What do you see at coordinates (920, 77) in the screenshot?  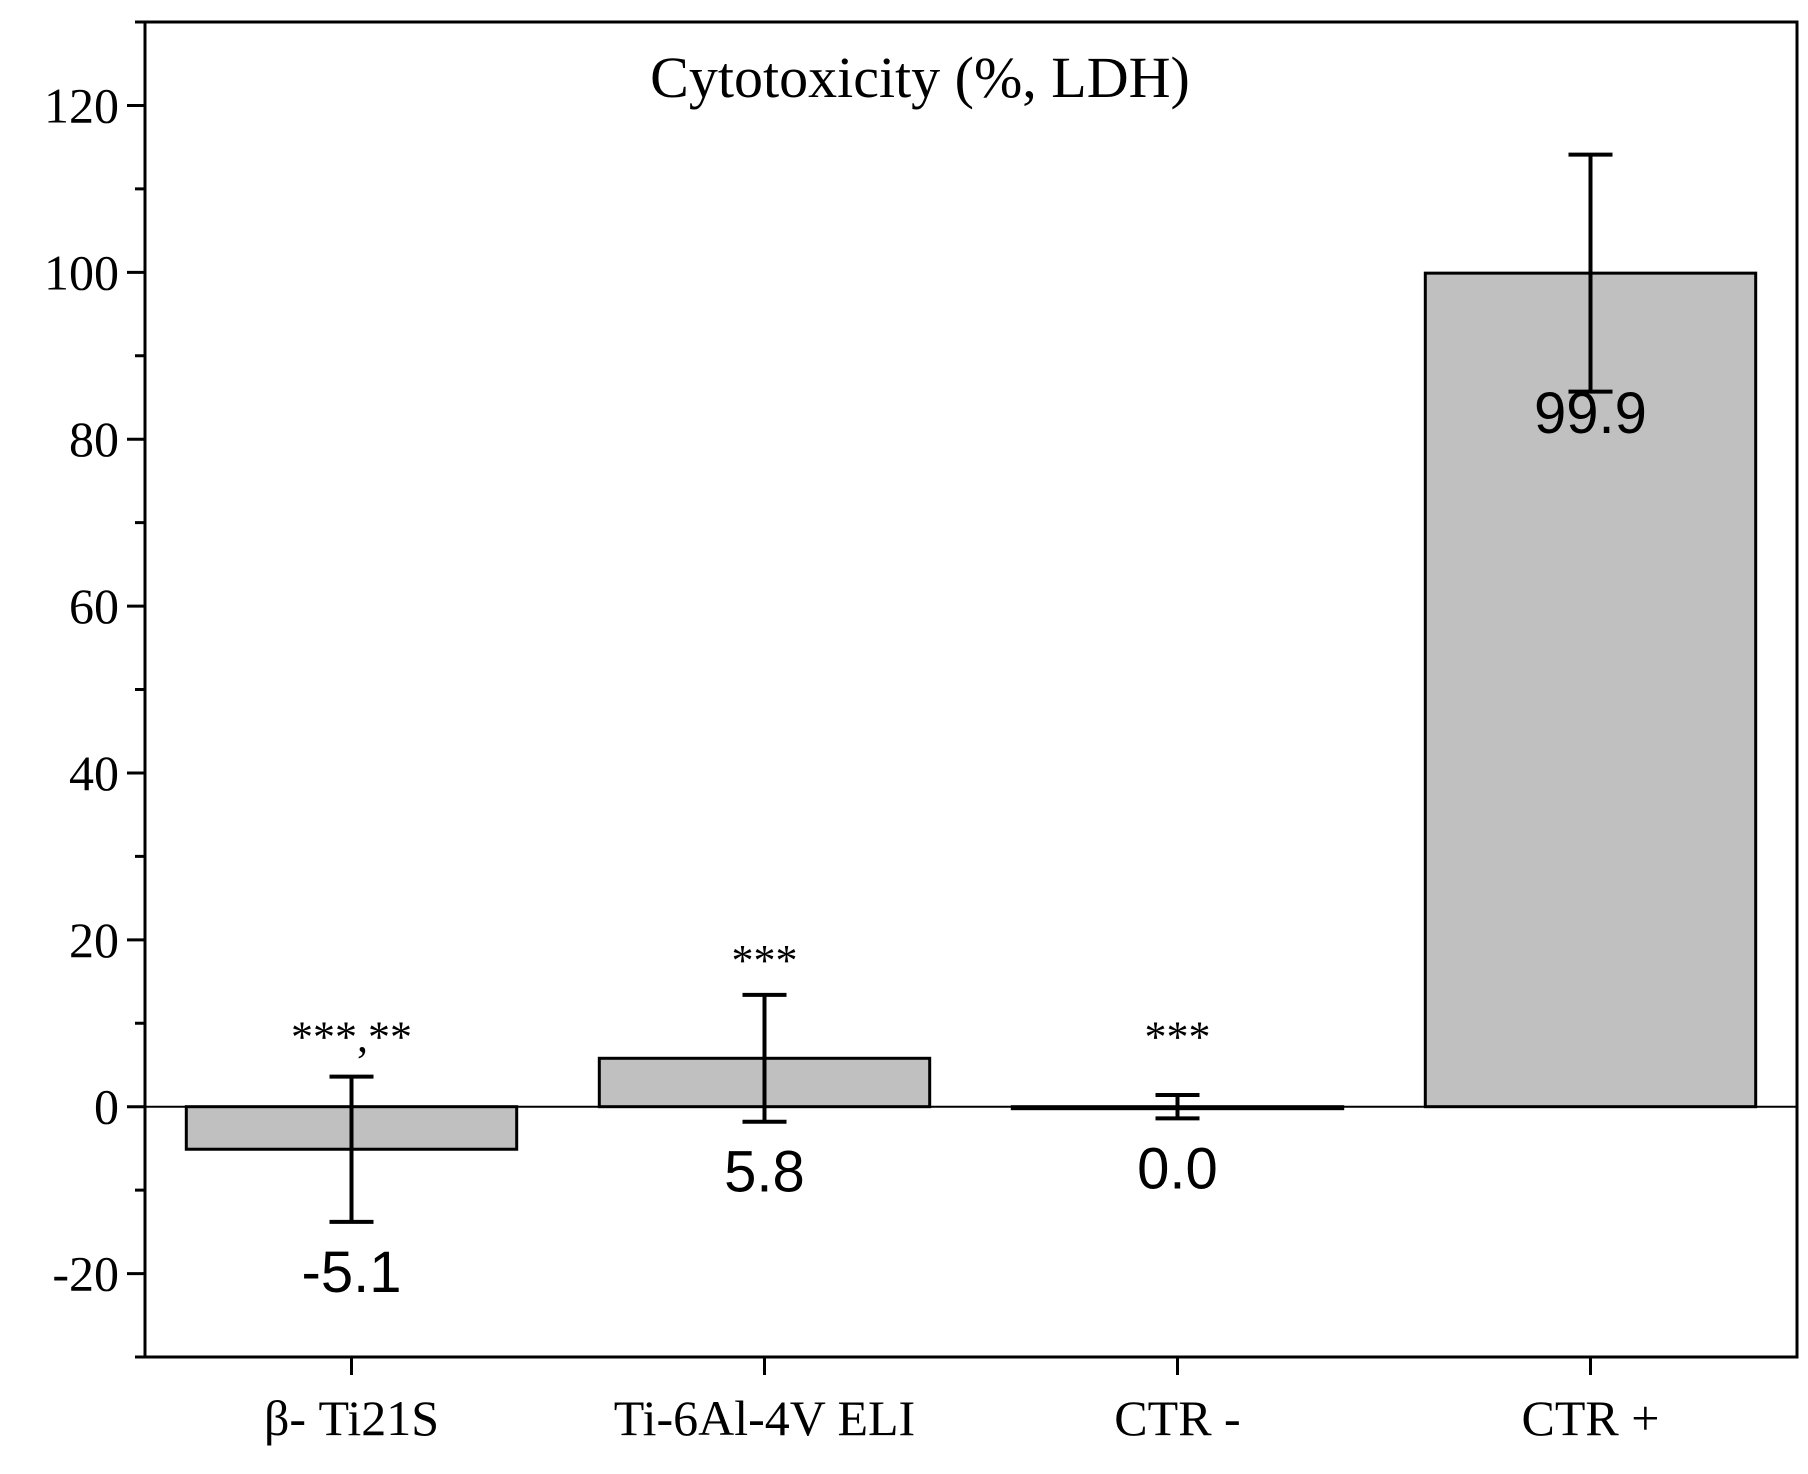 I see `chart-title: Cytotoxicity (%, LDH)` at bounding box center [920, 77].